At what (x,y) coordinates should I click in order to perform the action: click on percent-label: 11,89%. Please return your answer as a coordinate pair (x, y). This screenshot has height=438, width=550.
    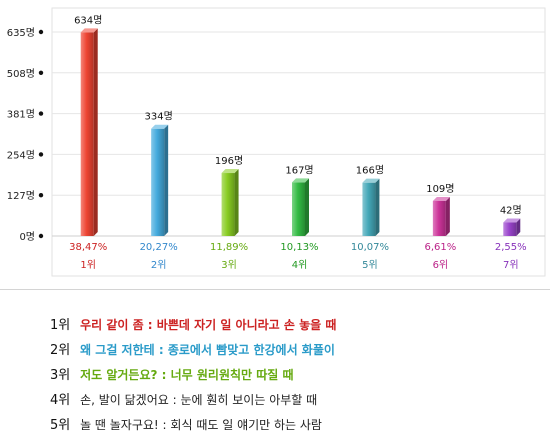
    Looking at the image, I should click on (229, 247).